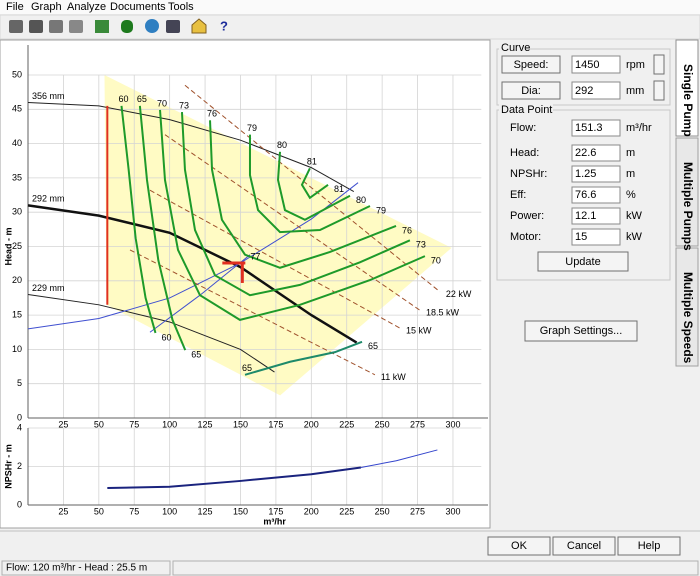 This screenshot has height=576, width=700. I want to click on y-tick-label: 15, so click(17, 314).